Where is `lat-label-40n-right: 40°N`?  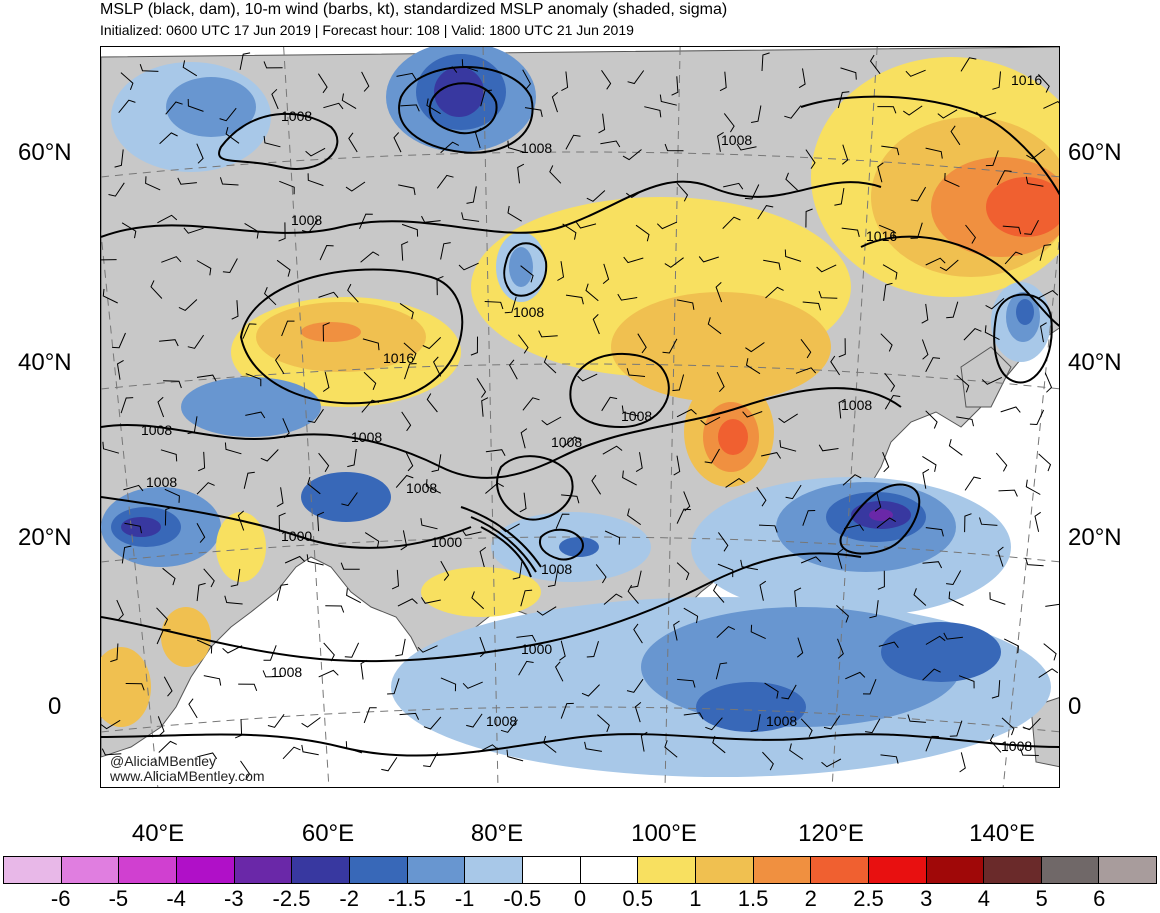
lat-label-40n-right: 40°N is located at coordinates (1095, 362).